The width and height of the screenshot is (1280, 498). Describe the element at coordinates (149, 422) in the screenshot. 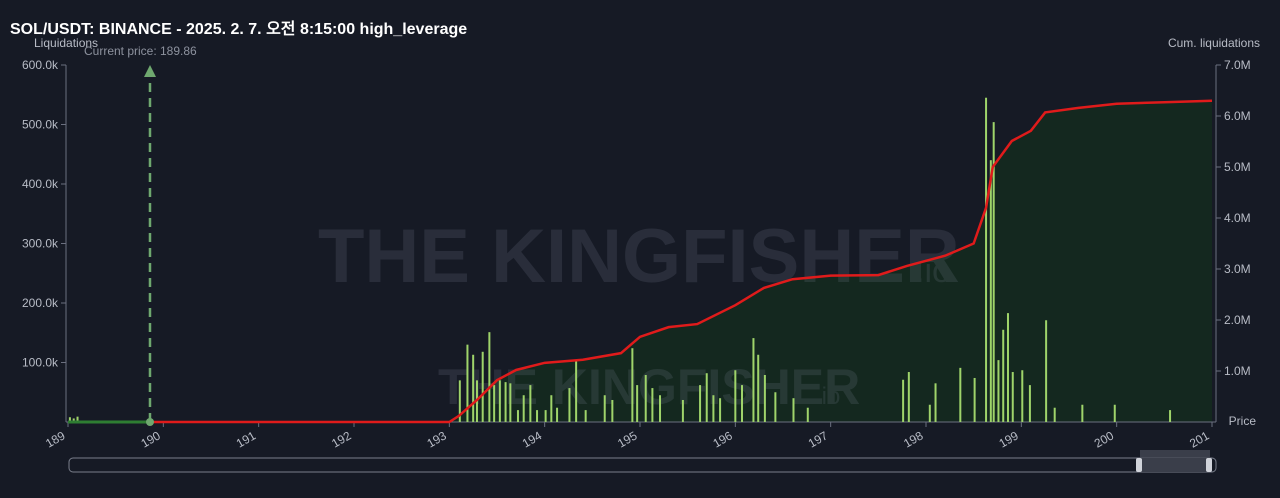

I see `current-price-dot` at that location.